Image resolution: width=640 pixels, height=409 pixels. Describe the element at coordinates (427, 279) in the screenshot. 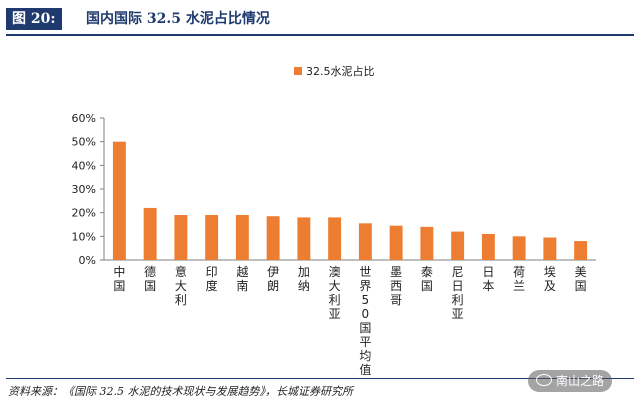

I see `x-tick-label: 泰国` at that location.